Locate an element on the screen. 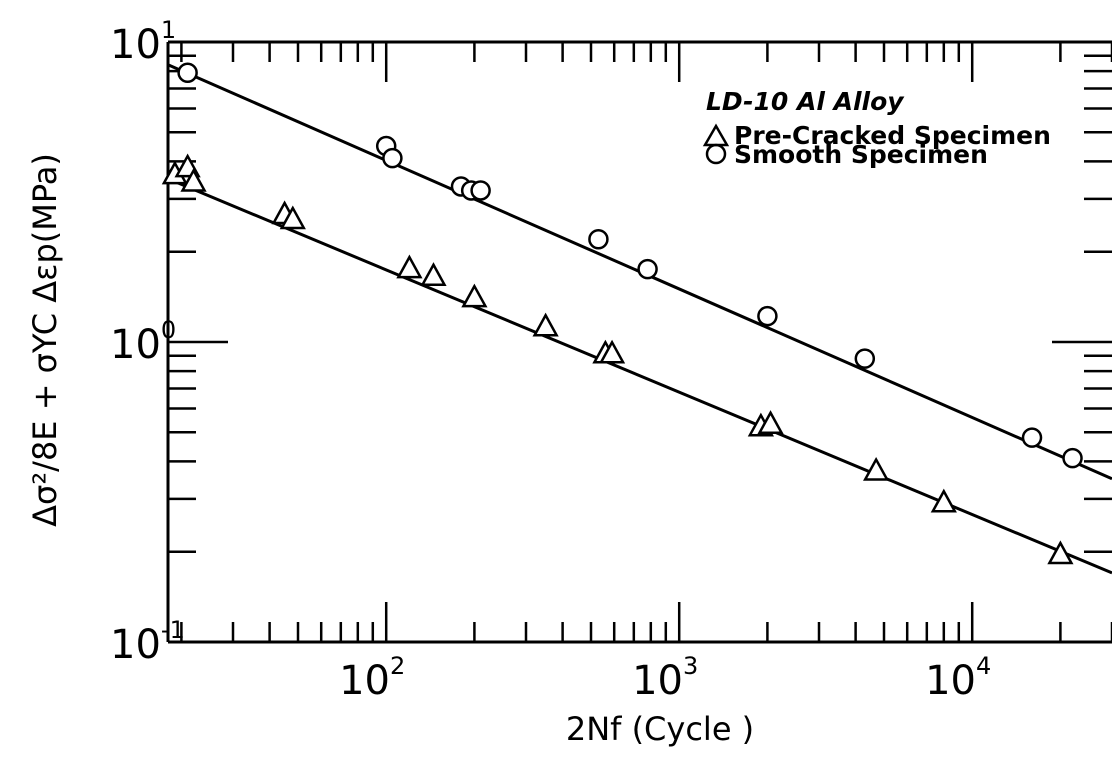 This screenshot has height=758, width=1112. y-tick-label-exponent: 0 is located at coordinates (168, 330).